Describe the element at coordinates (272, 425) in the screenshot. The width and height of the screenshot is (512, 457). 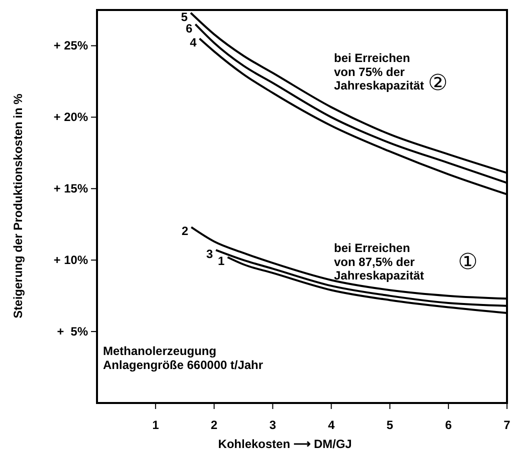
I see `x-tick-label: 3` at that location.